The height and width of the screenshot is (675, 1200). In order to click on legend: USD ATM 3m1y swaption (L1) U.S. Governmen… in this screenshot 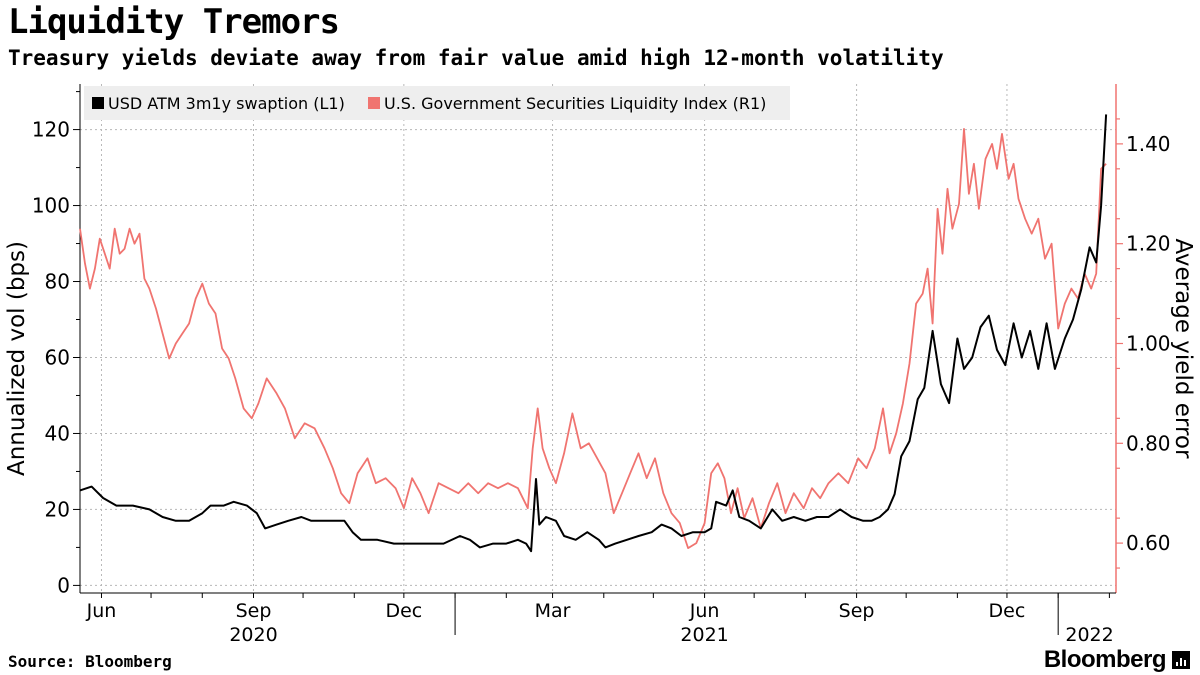, I will do `click(437, 103)`.